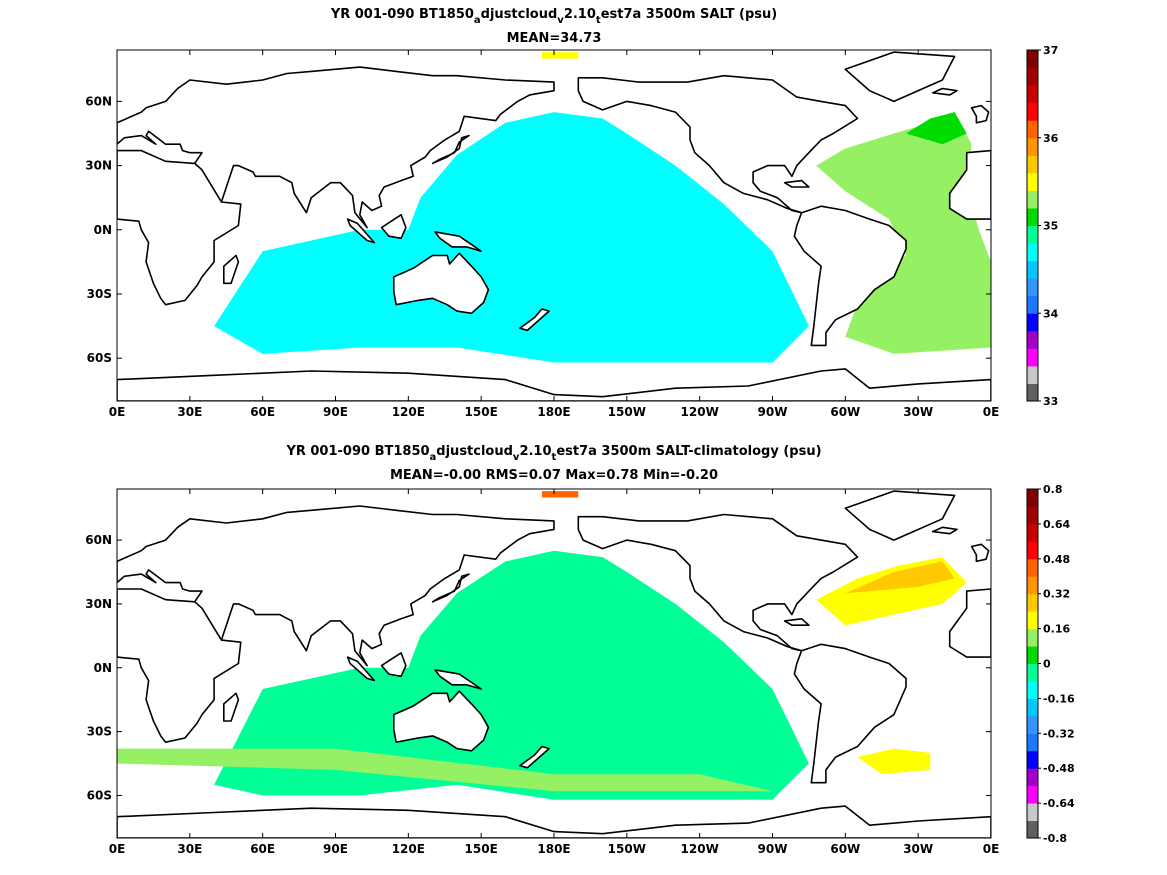  What do you see at coordinates (627, 849) in the screenshot?
I see `x-tick-label: 150W` at bounding box center [627, 849].